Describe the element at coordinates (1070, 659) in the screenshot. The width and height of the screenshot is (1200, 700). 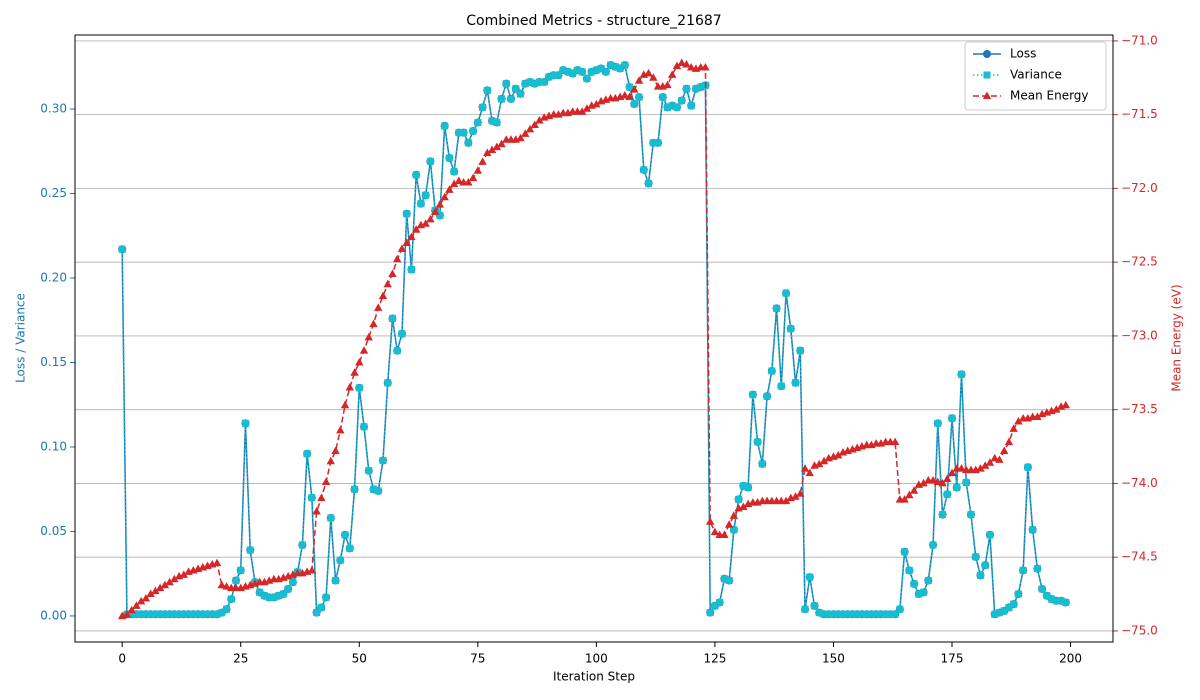
I see `x-tick-label: 200` at that location.